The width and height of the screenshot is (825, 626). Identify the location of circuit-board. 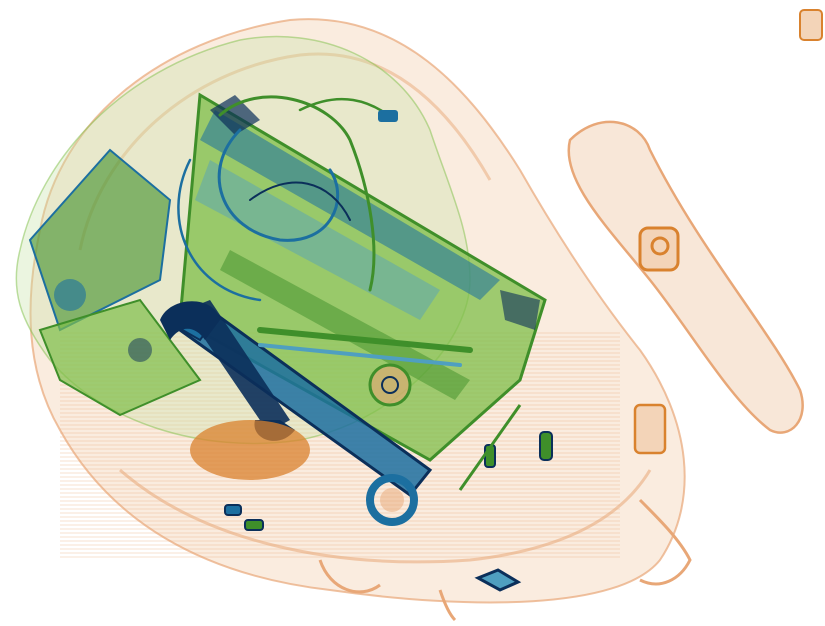
(115, 282).